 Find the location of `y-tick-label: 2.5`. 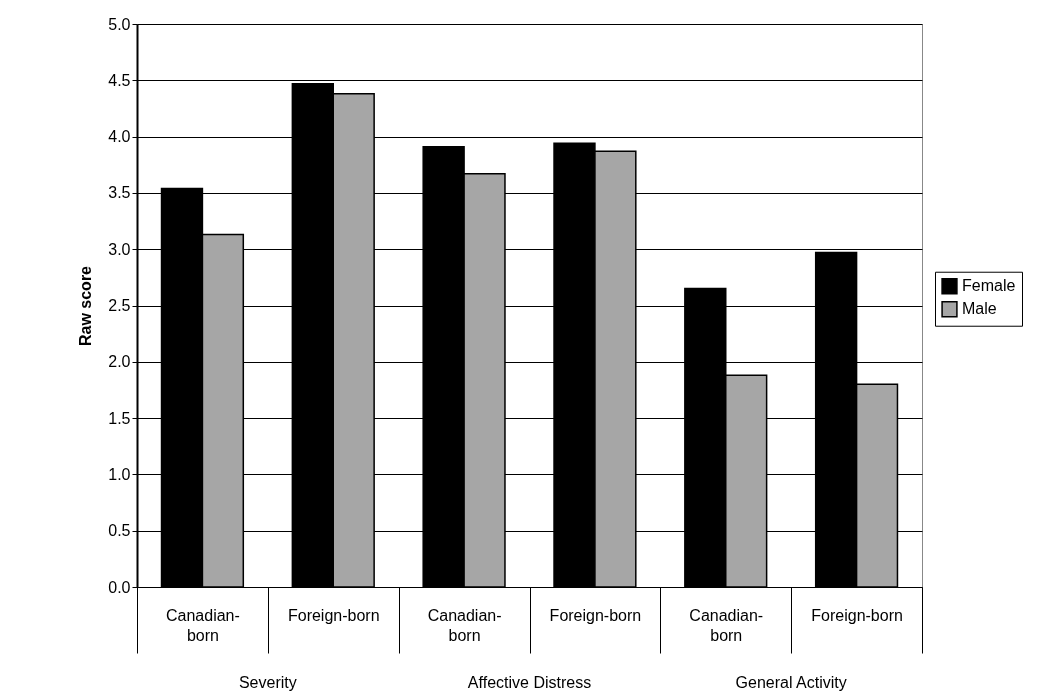

y-tick-label: 2.5 is located at coordinates (119, 305).